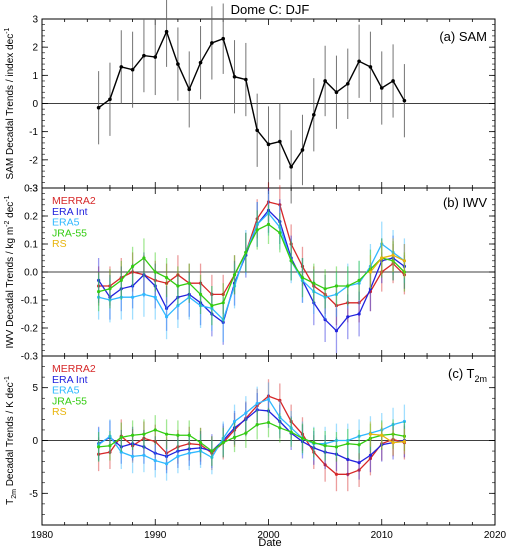  Describe the element at coordinates (35, 48) in the screenshot. I see `y-tick-label: 2` at that location.